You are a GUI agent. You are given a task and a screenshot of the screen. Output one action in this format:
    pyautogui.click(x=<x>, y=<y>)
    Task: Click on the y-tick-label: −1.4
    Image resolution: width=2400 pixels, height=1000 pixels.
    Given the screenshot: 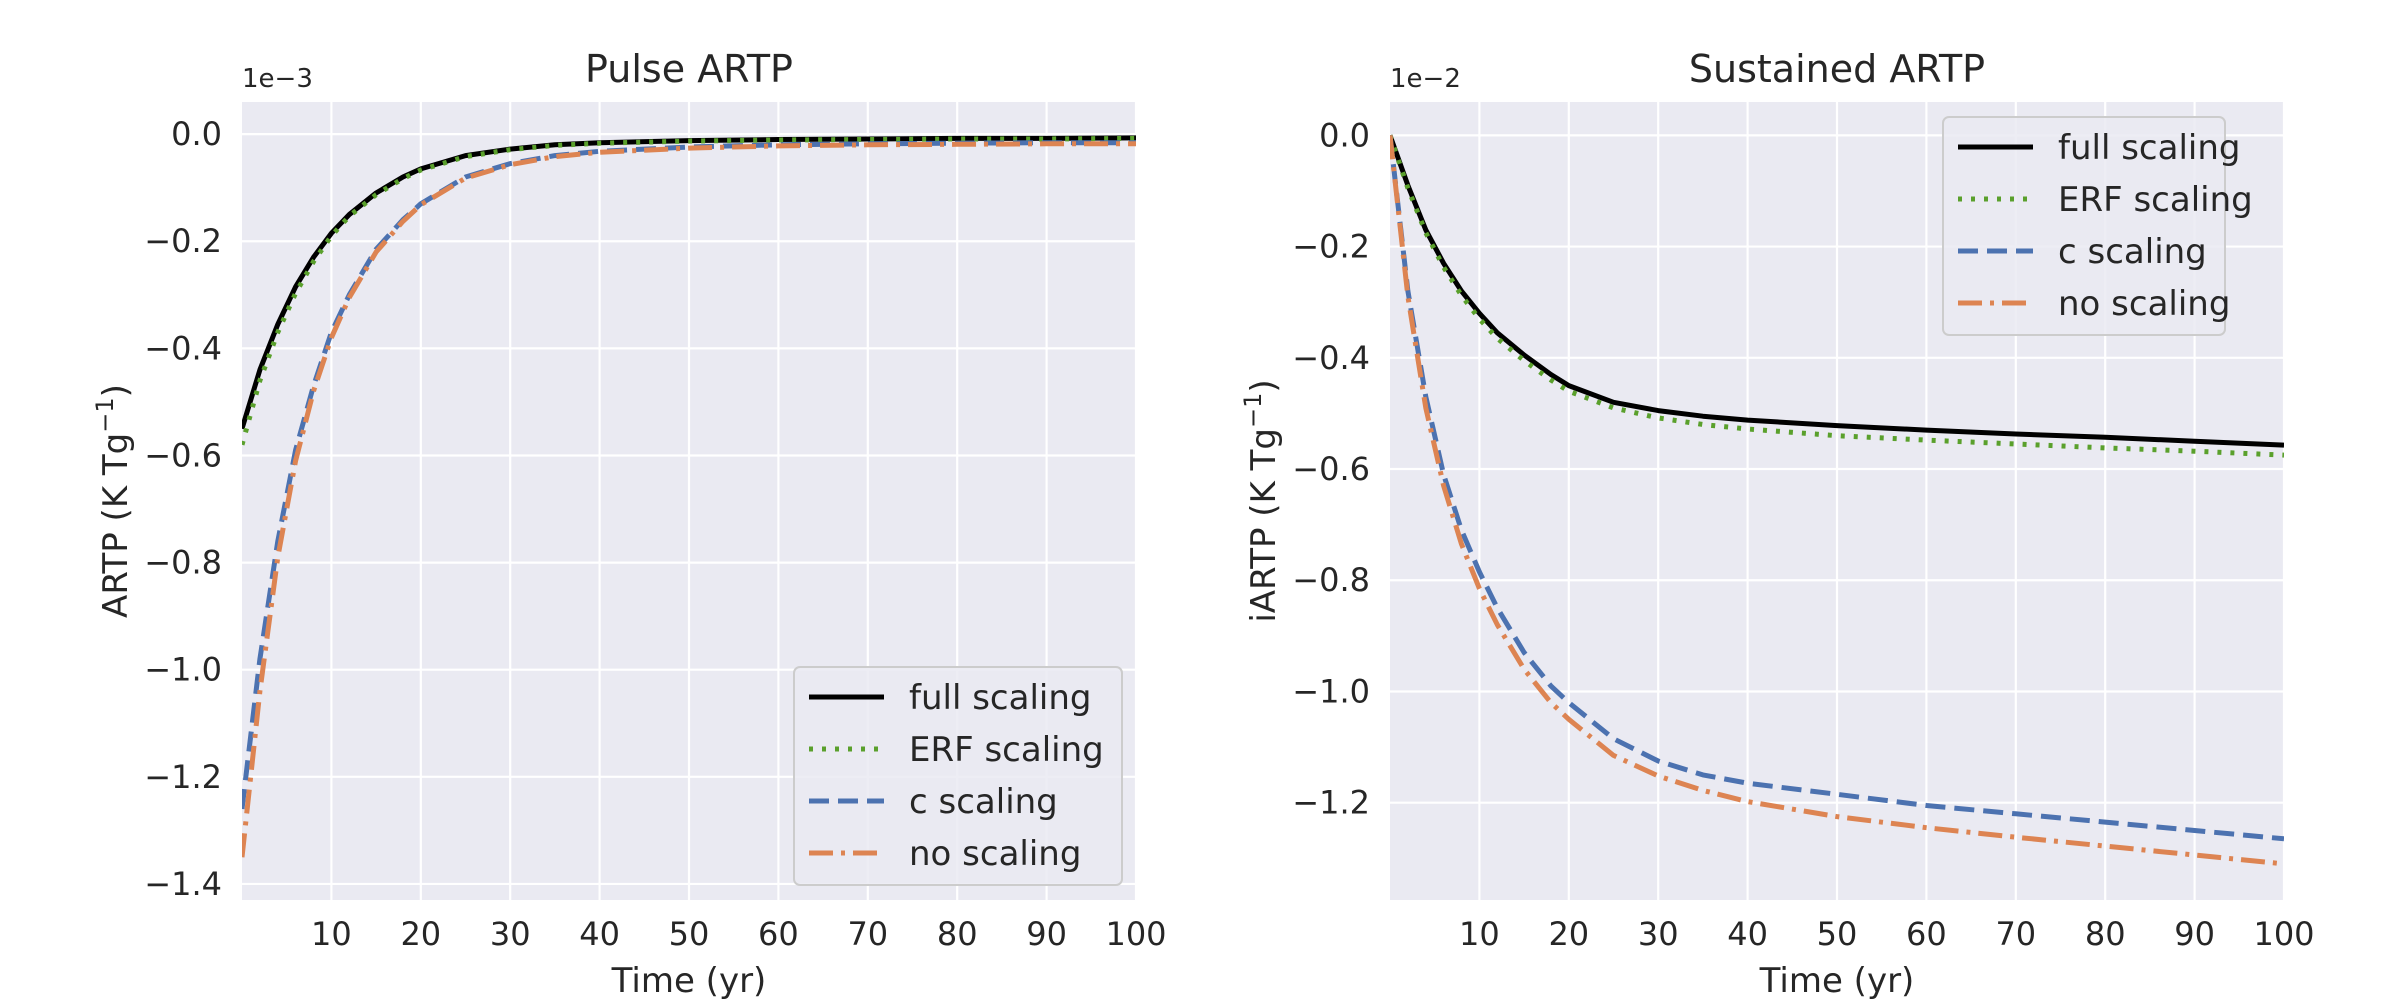 What is the action you would take?
    pyautogui.click(x=183, y=884)
    